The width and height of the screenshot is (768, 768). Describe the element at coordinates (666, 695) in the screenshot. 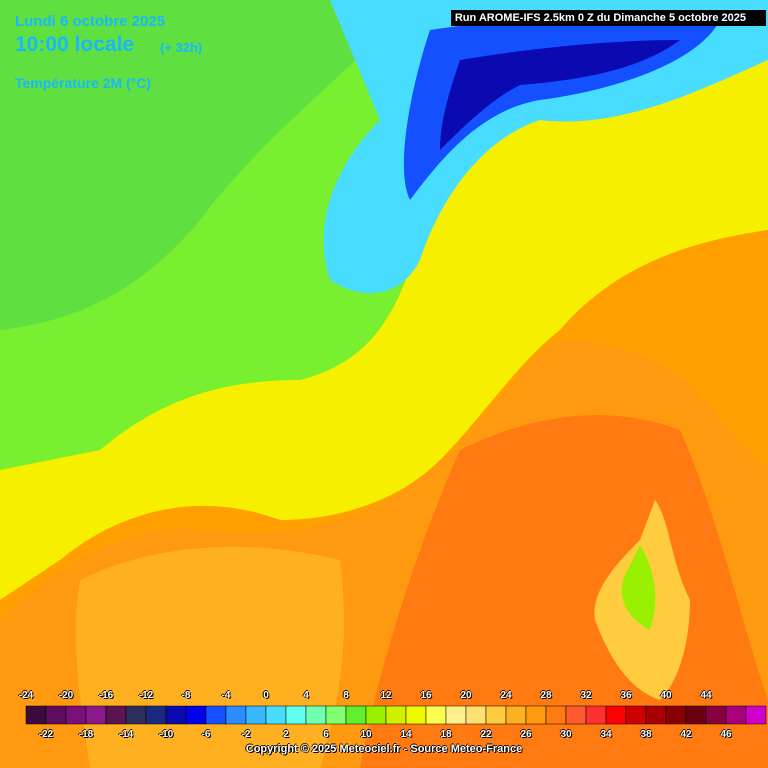

I see `colorbar-label: 40` at that location.